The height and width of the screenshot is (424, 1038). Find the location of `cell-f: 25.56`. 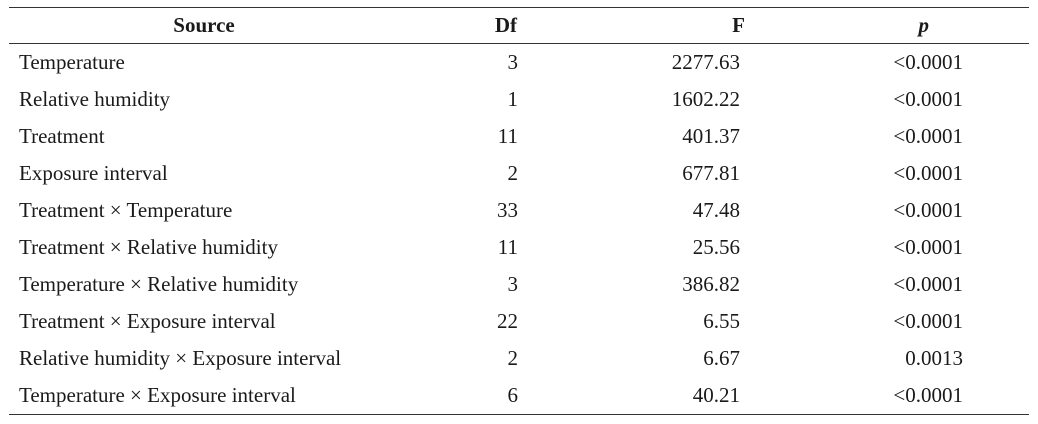

cell-f: 25.56 is located at coordinates (716, 247).